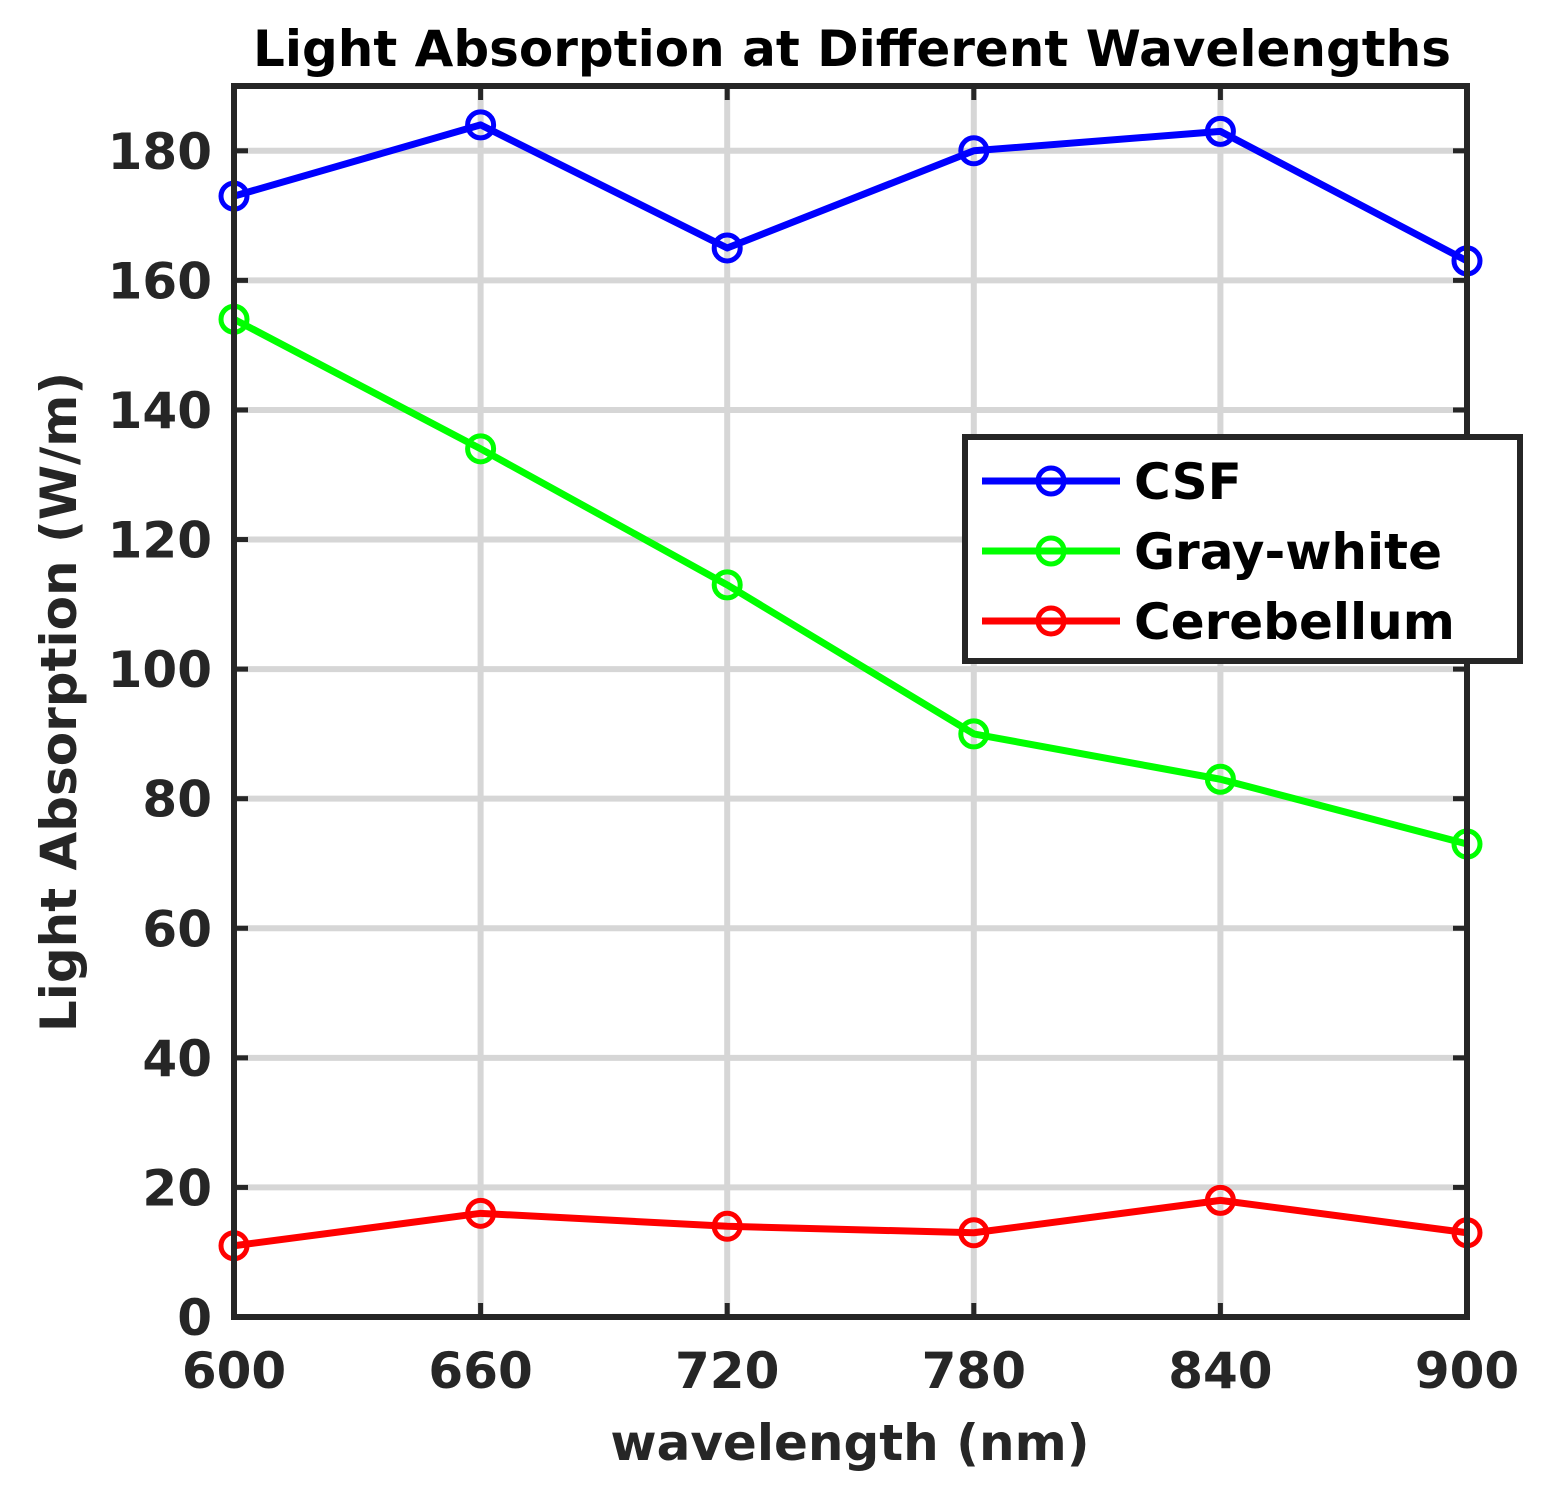 The width and height of the screenshot is (1564, 1495). What do you see at coordinates (1051, 481) in the screenshot?
I see `legend-marker-csf` at bounding box center [1051, 481].